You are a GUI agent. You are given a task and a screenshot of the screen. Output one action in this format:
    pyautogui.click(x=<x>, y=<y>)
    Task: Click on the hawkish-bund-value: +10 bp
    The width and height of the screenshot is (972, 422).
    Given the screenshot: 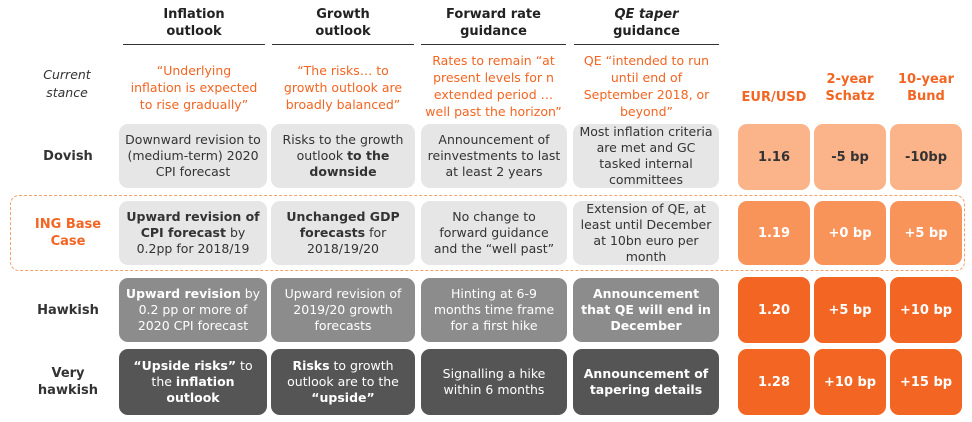 What is the action you would take?
    pyautogui.click(x=926, y=310)
    